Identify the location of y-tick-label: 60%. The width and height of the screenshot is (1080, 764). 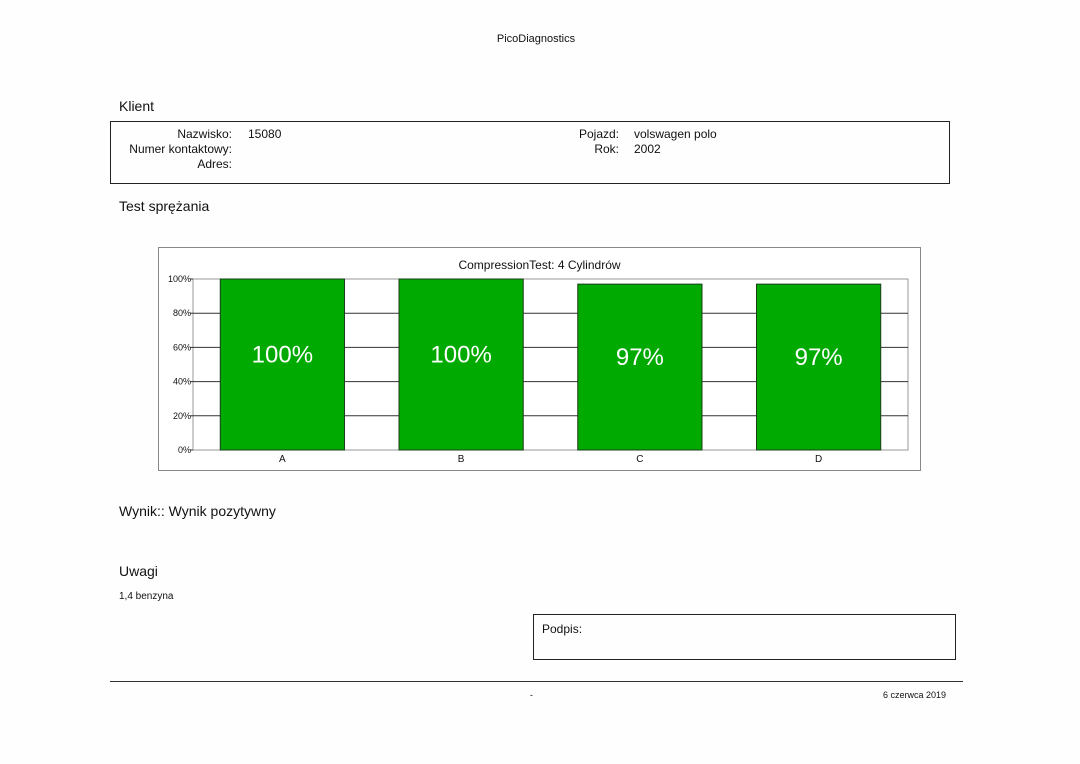
(182, 347).